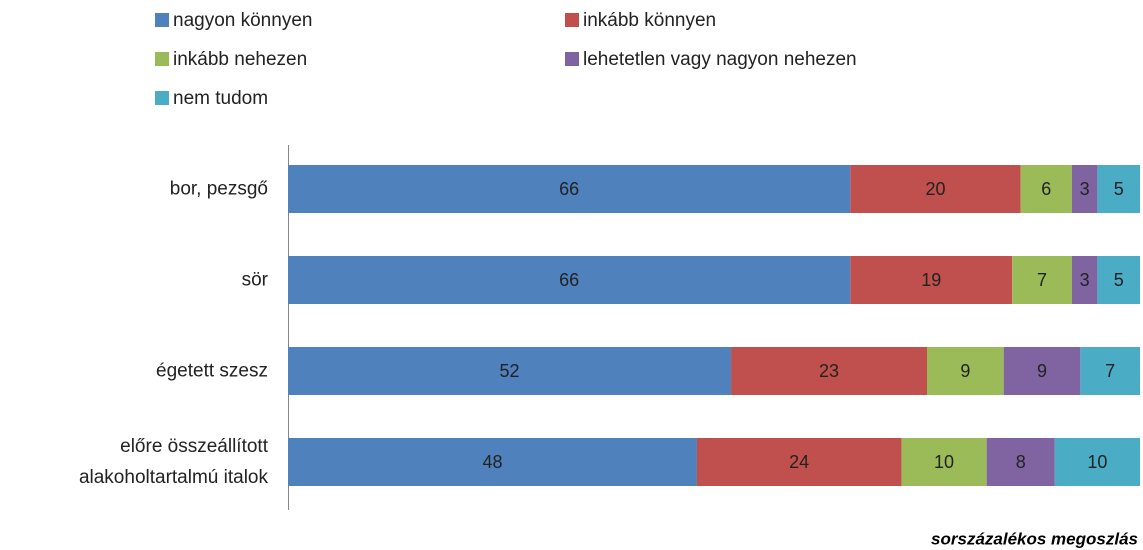 The height and width of the screenshot is (550, 1143). I want to click on data-label: 8, so click(1021, 462).